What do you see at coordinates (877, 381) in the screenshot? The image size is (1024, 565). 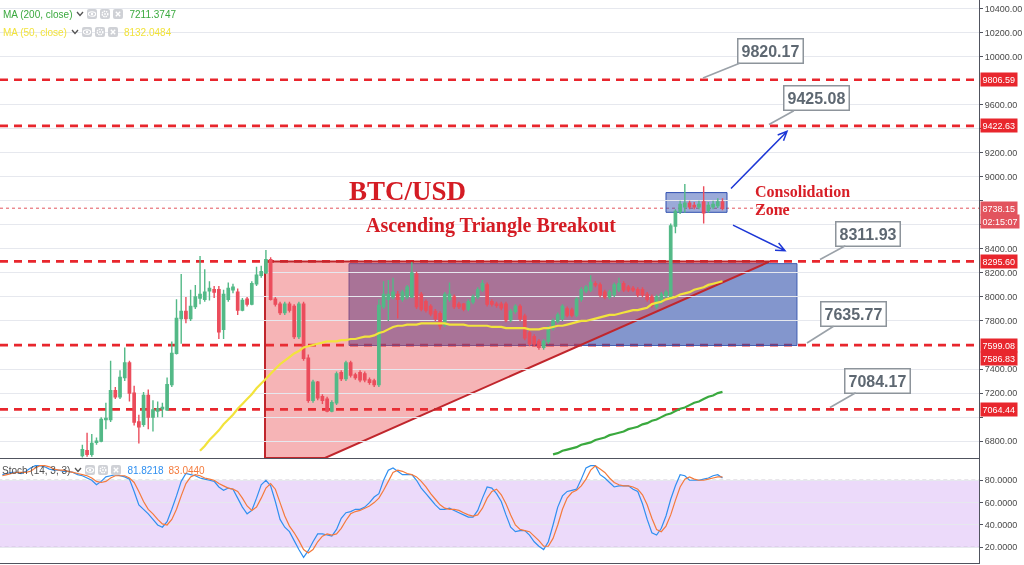 I see `annotation: 7084.17` at bounding box center [877, 381].